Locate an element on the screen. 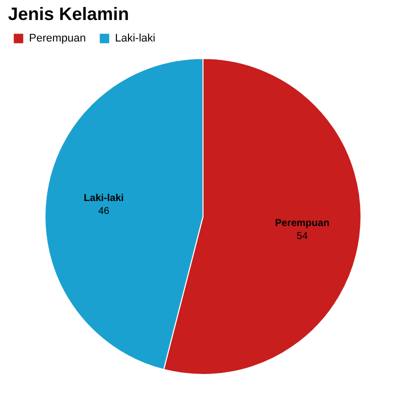 This screenshot has width=406, height=413. data-label: 54 is located at coordinates (302, 236).